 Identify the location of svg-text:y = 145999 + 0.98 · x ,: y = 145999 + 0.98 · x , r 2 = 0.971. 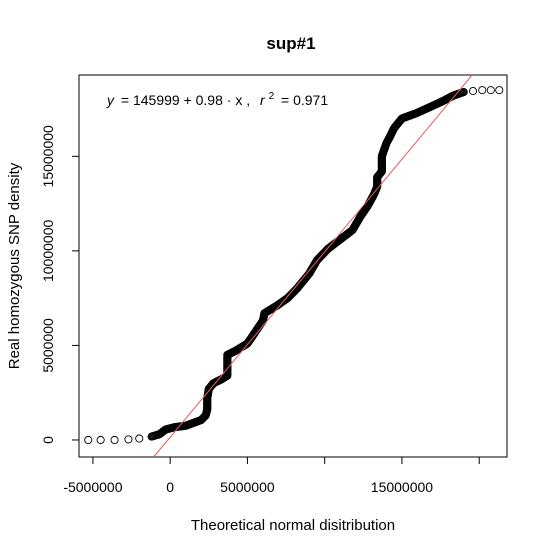
(217, 97).